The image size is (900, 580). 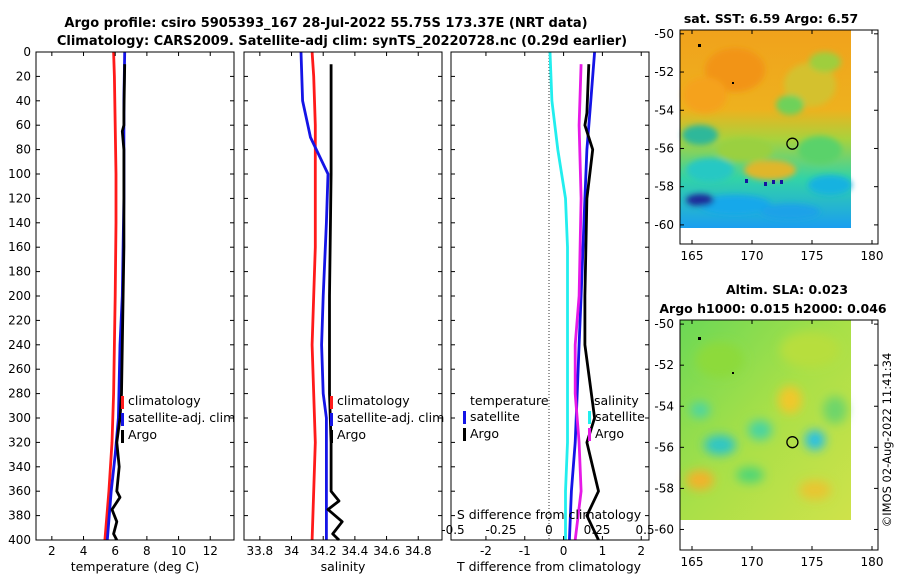 I want to click on ytick-label: 40, so click(x=23, y=101).